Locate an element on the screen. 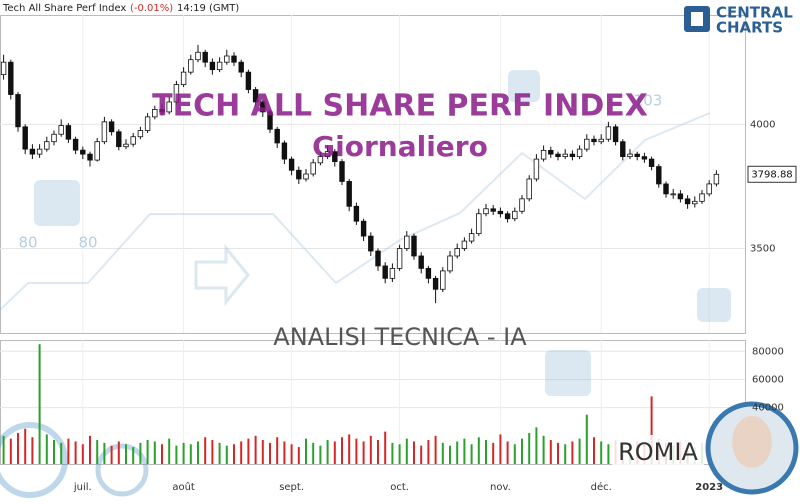  faint-label: 103 is located at coordinates (648, 101).